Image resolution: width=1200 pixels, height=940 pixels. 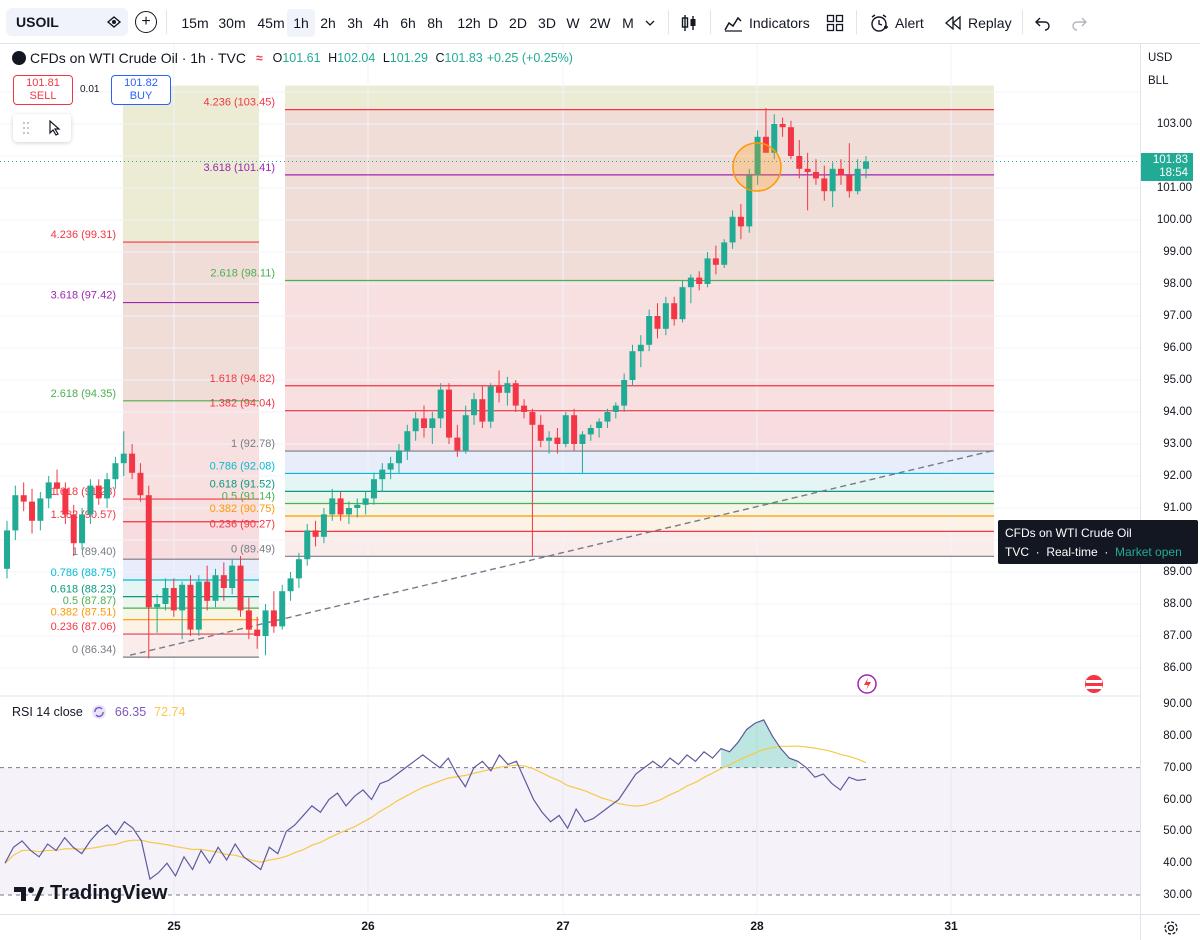 I want to click on fib2-level-label: 4.236 (103.45), so click(x=239, y=103).